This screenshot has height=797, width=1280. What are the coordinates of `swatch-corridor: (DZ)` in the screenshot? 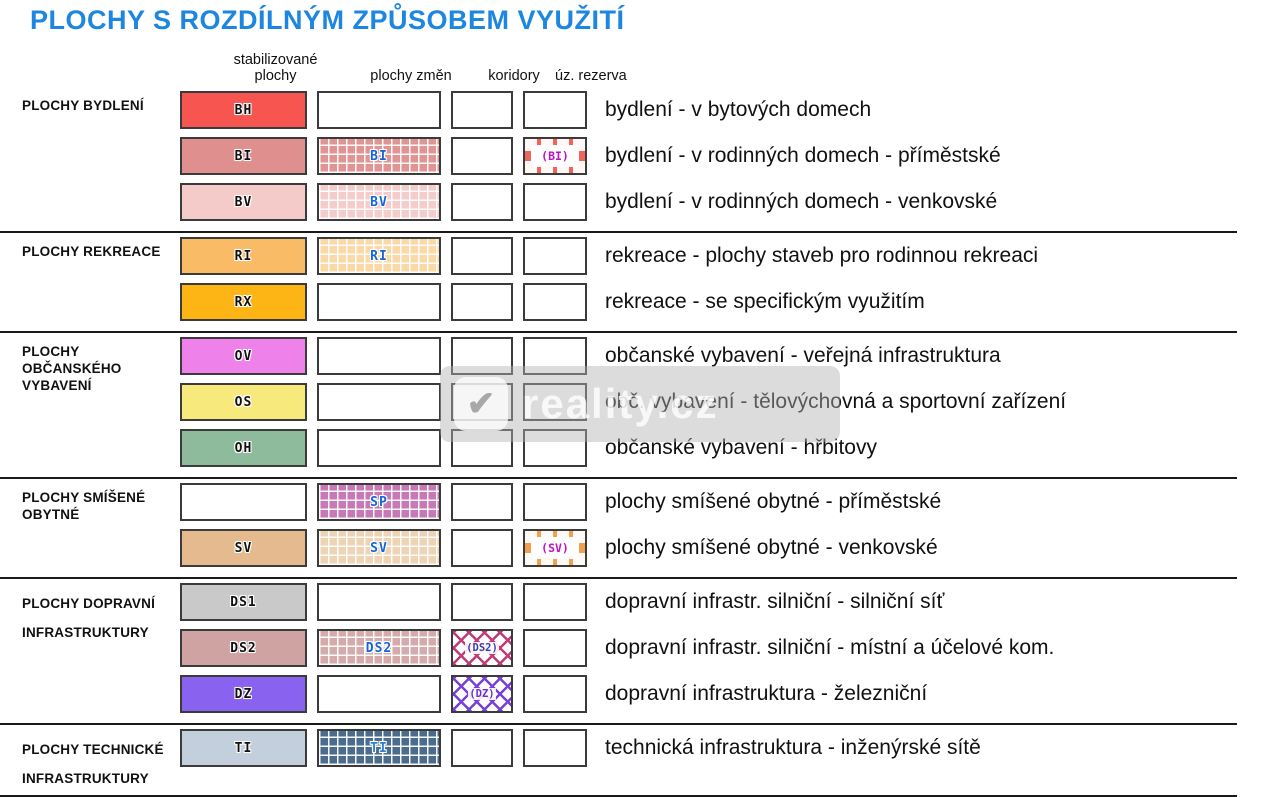 It's located at (482, 694).